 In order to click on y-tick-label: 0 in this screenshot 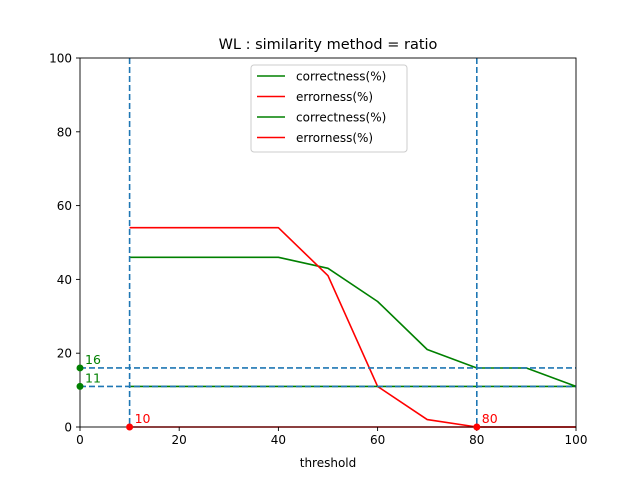, I will do `click(68, 428)`.